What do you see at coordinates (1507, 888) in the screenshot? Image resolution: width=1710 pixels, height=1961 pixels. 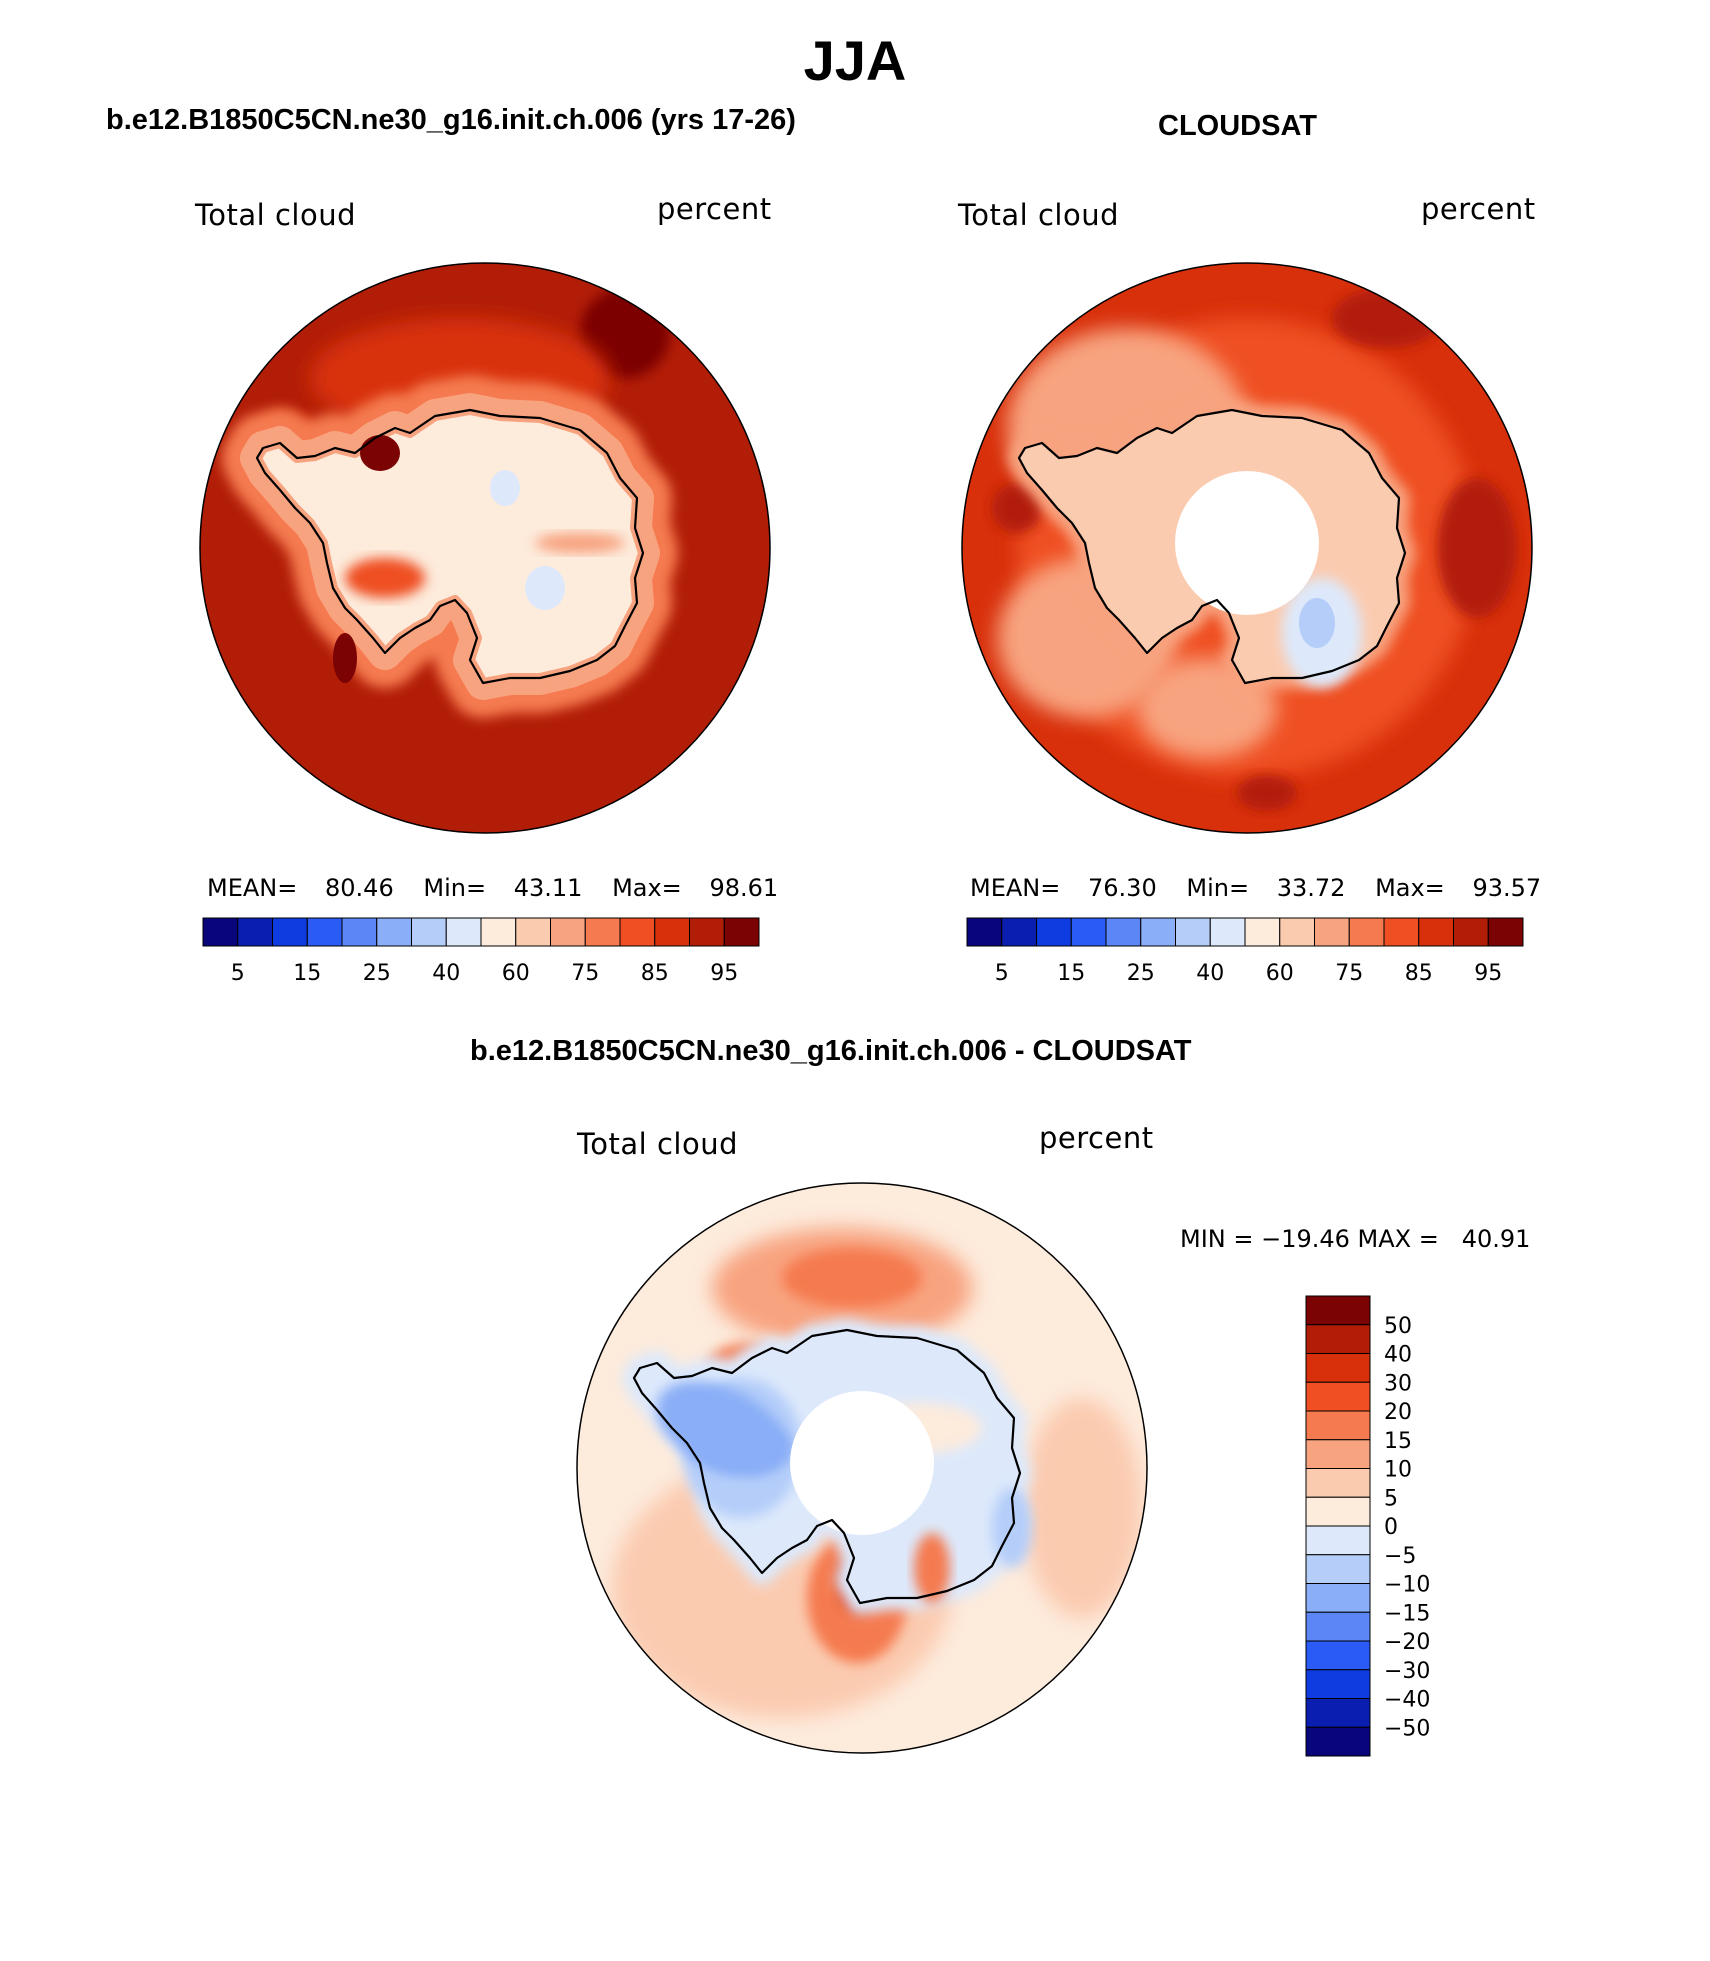 I see `obs-max-value: 93.57` at bounding box center [1507, 888].